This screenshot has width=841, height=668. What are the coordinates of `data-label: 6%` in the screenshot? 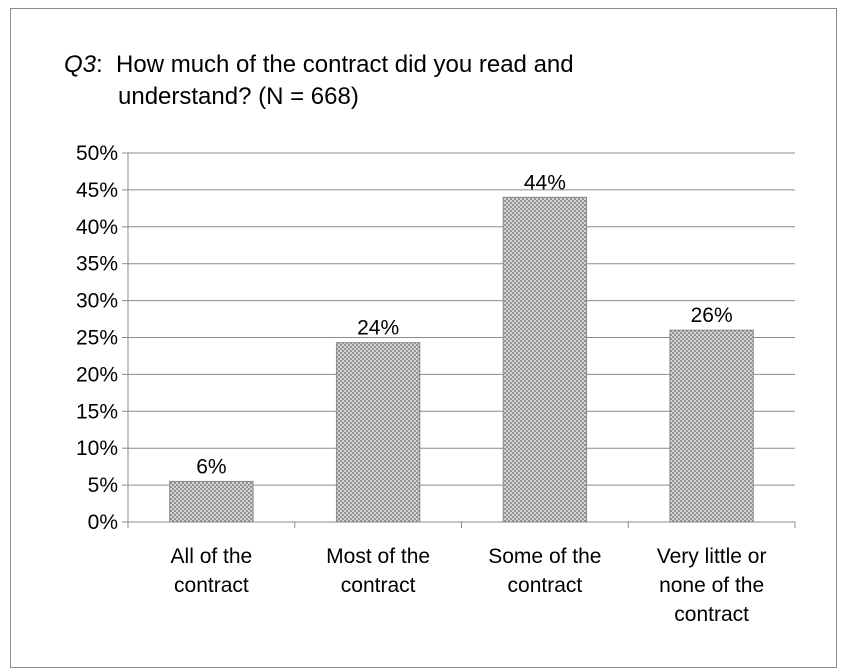 It's located at (211, 466).